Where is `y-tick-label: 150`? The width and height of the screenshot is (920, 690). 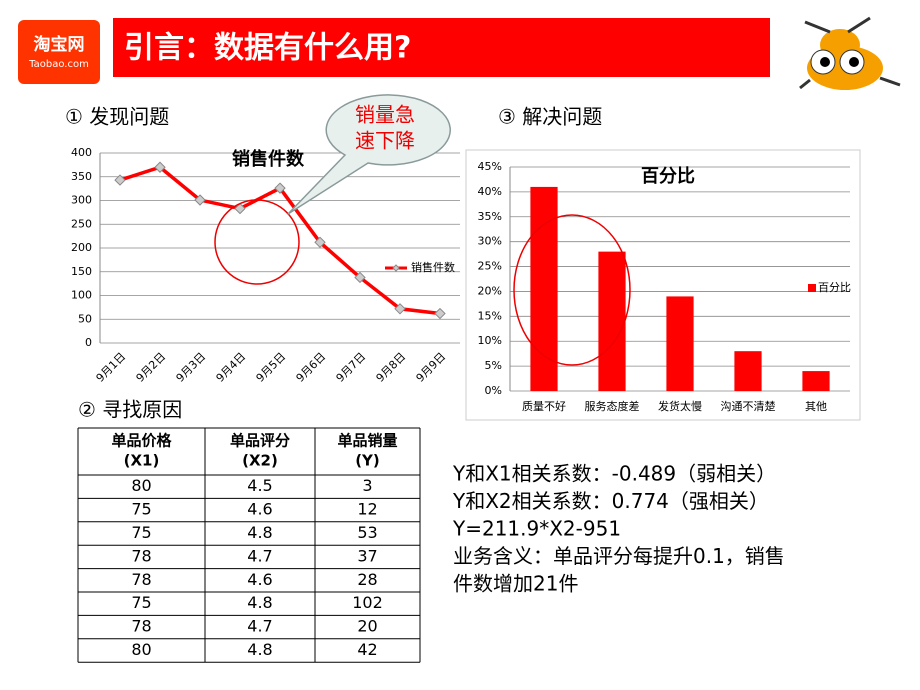 y-tick-label: 150 is located at coordinates (81, 271).